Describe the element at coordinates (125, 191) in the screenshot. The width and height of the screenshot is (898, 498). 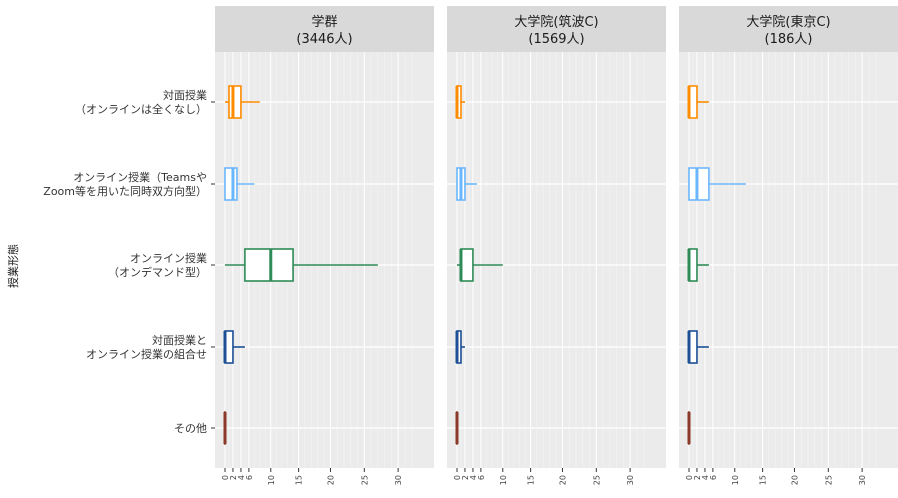
I see `category-label: Zoom等を用いた同時双方向型）` at that location.